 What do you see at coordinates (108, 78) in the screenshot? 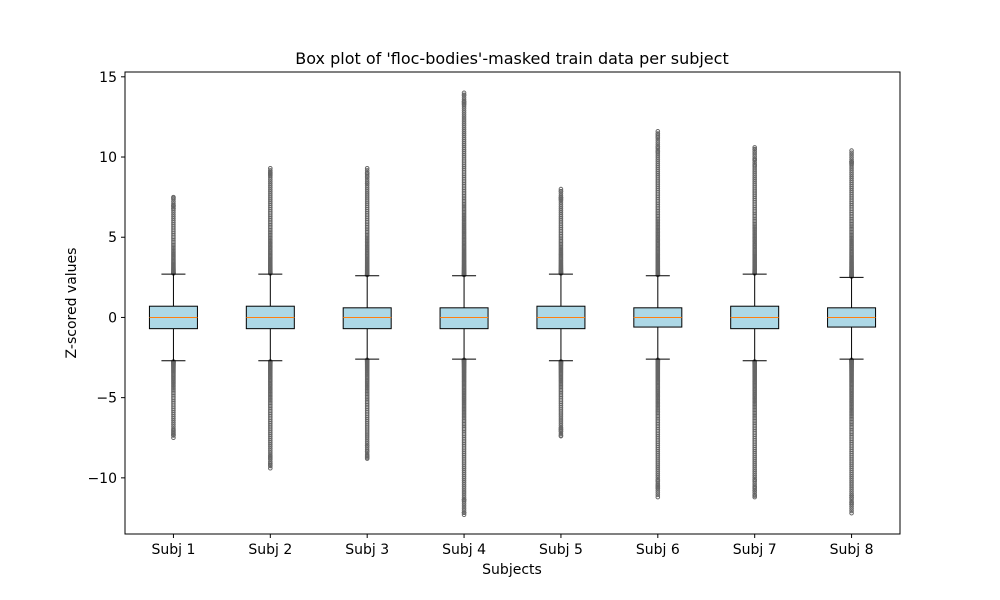
I see `y-tick-label: 15` at bounding box center [108, 78].